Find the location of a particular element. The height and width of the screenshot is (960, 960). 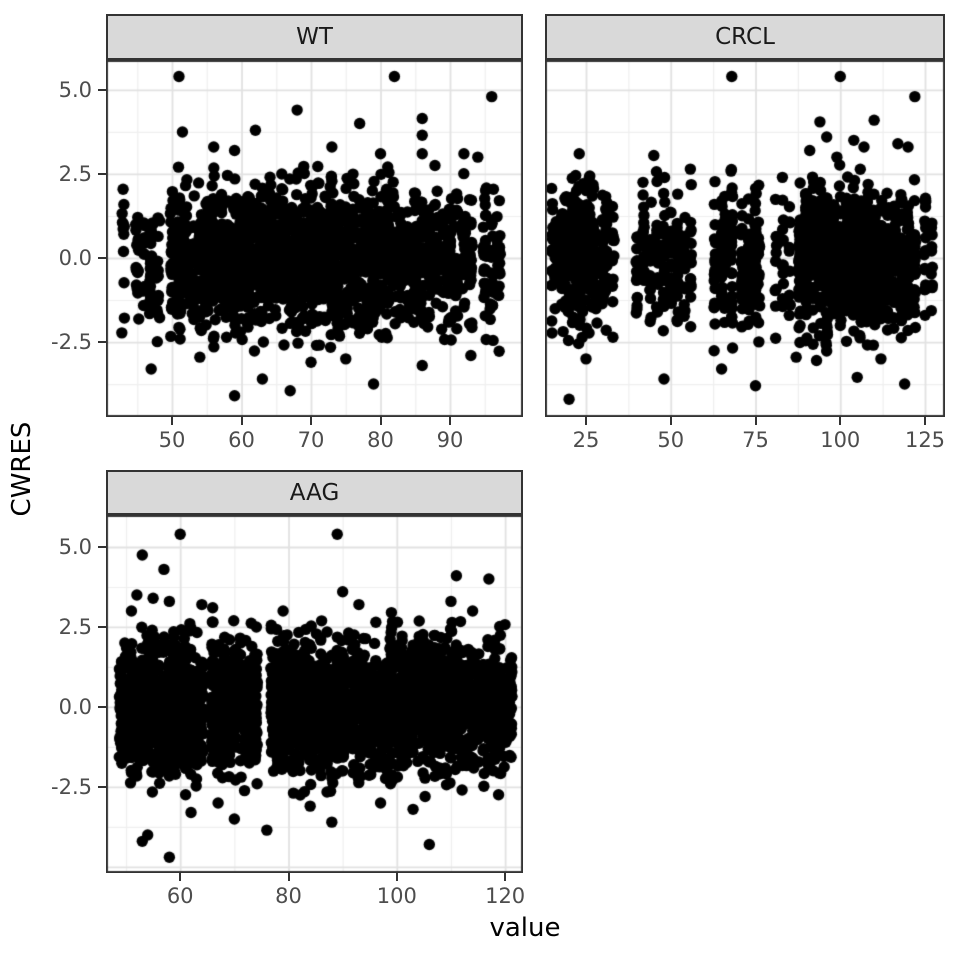

facet-strip-label: AAG is located at coordinates (314, 492).